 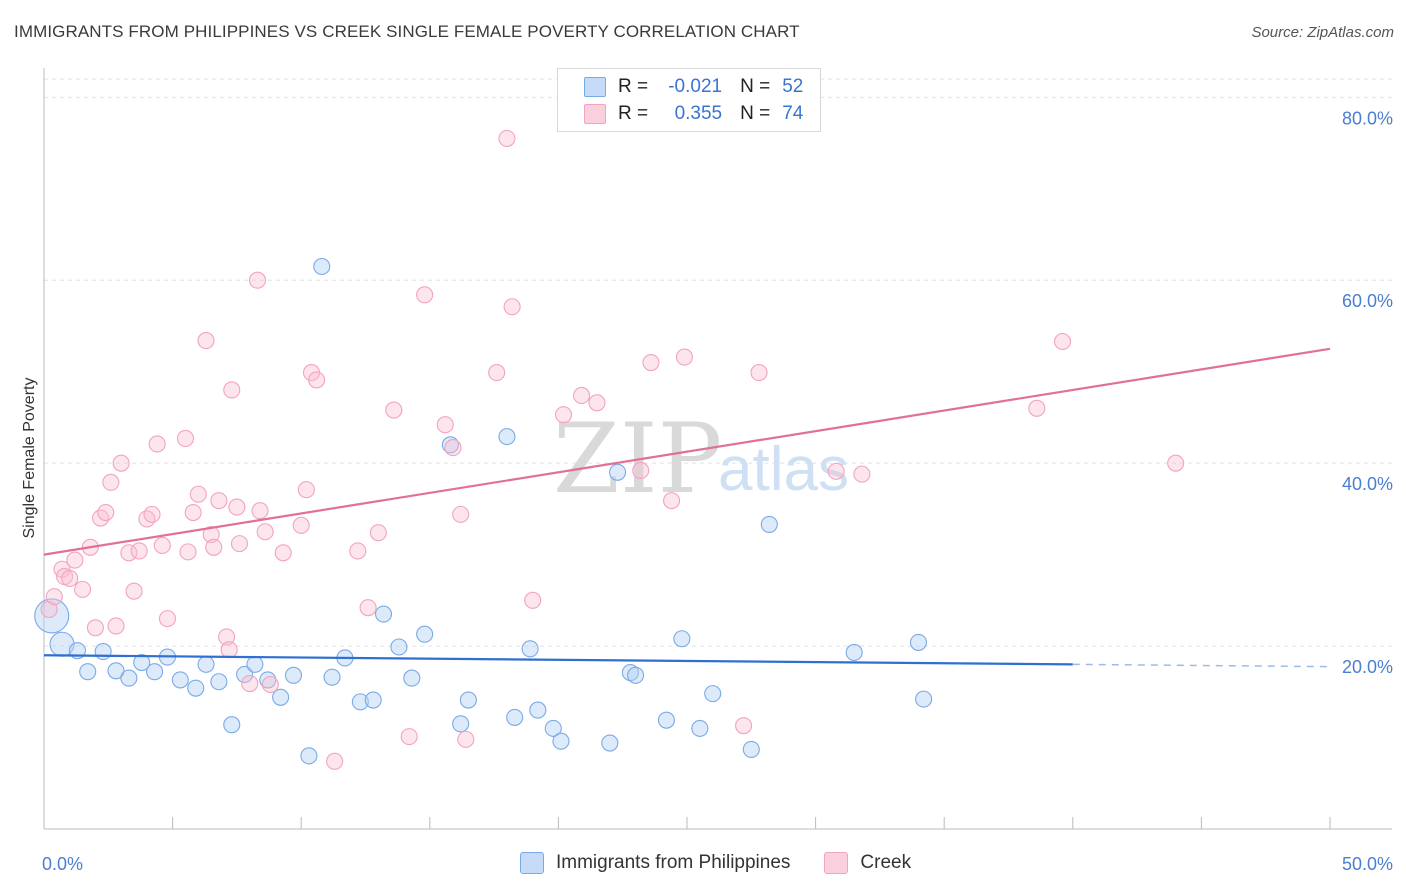 What do you see at coordinates (1367, 484) in the screenshot?
I see `y-tick-label: 40.0%` at bounding box center [1367, 484].